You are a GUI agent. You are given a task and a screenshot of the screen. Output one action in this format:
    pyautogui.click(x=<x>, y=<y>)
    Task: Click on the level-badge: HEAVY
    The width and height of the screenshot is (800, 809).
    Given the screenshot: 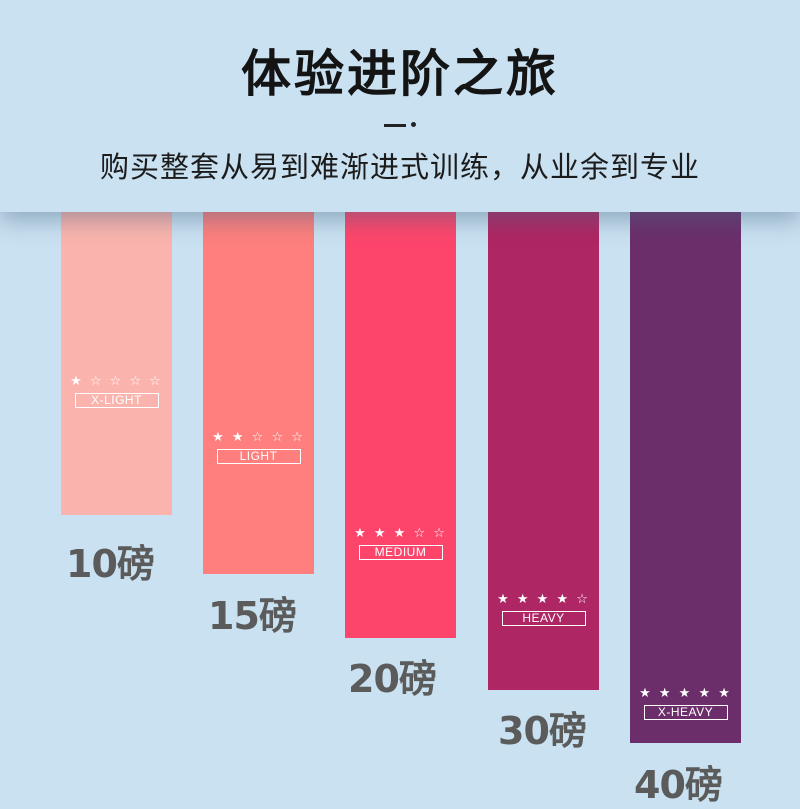 What is the action you would take?
    pyautogui.click(x=543, y=618)
    